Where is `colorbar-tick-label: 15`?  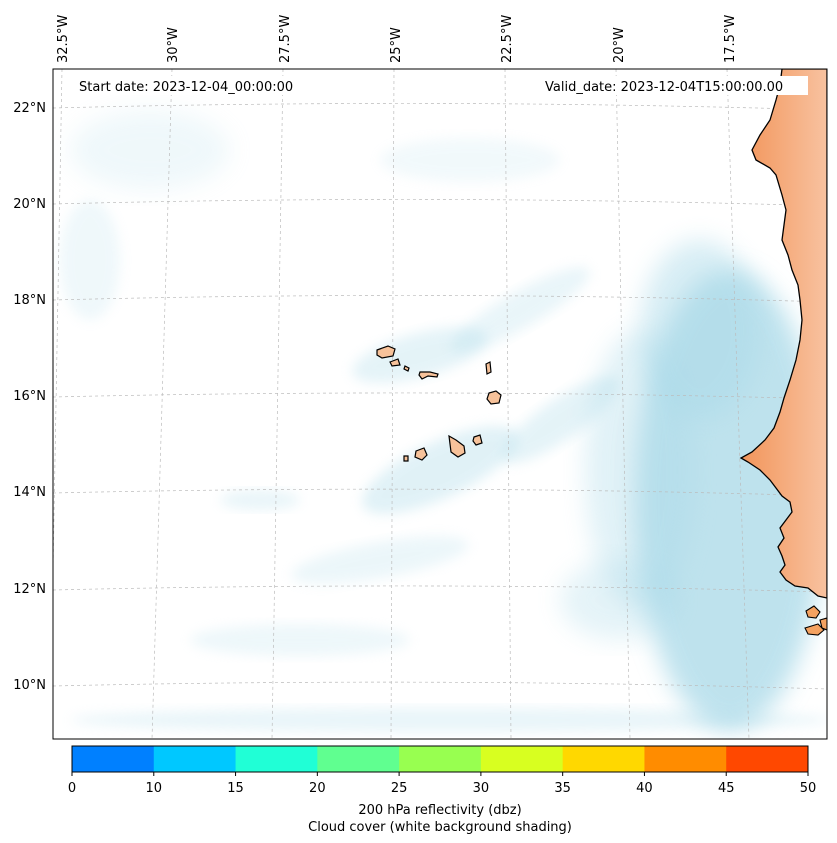 colorbar-tick-label: 15 is located at coordinates (235, 788).